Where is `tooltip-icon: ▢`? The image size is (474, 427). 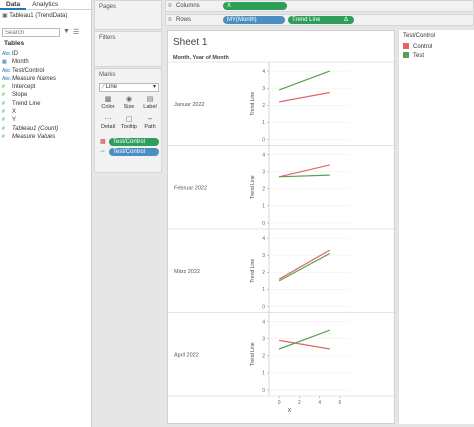 tooltip-icon: ▢ is located at coordinates (129, 119).